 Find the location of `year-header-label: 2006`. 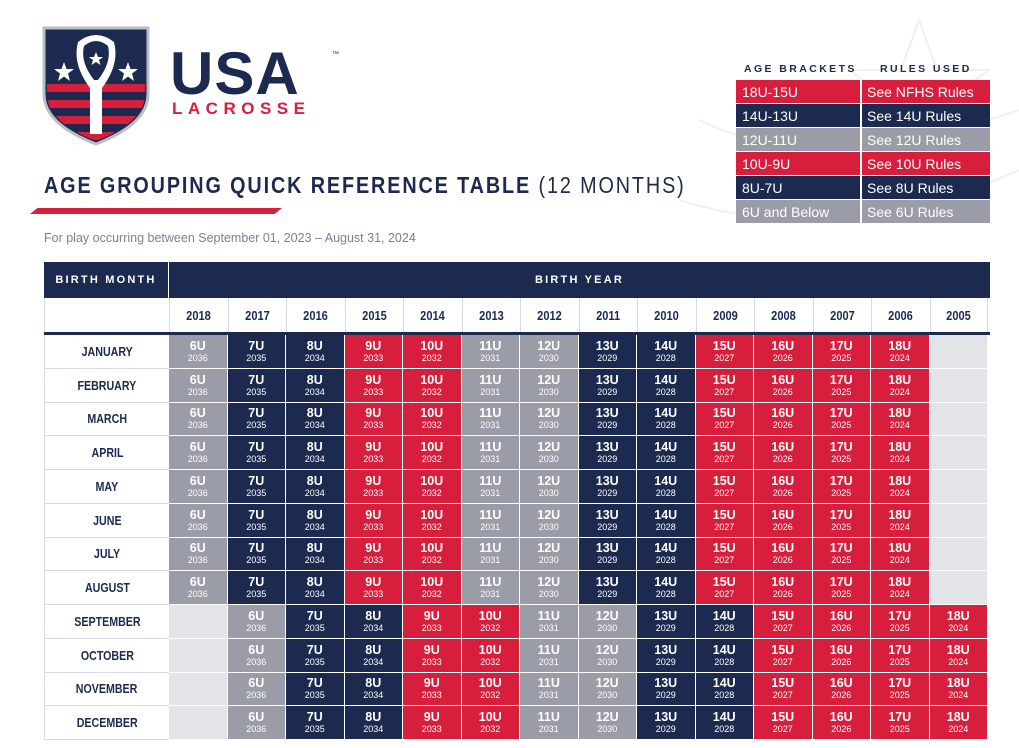

year-header-label: 2006 is located at coordinates (901, 315).